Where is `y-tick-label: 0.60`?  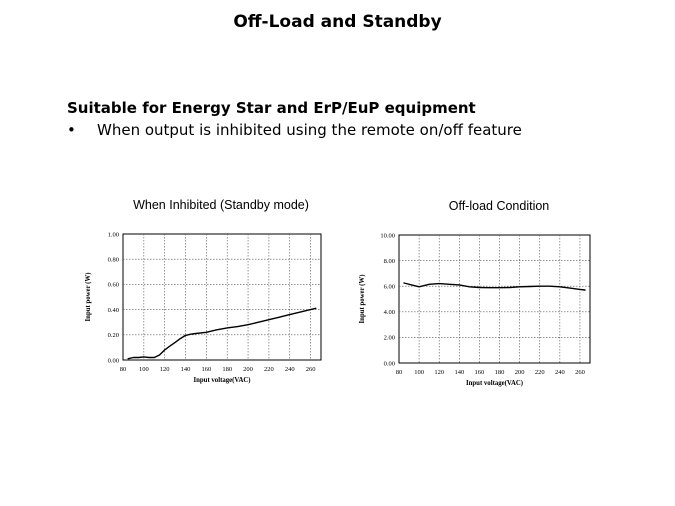
y-tick-label: 0.60 is located at coordinates (113, 285).